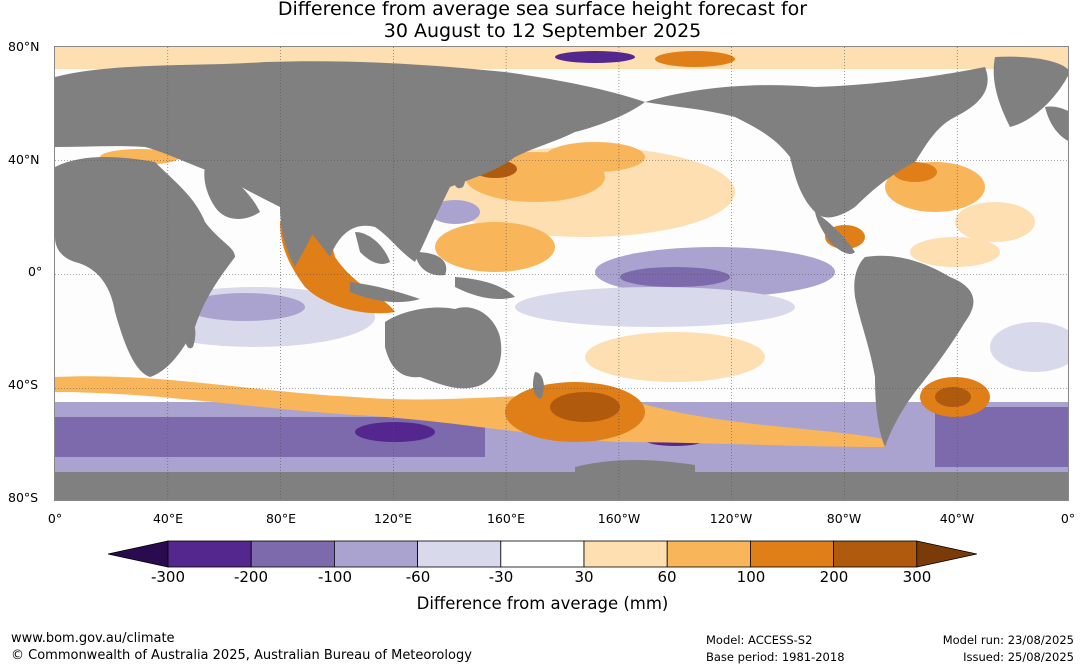 The height and width of the screenshot is (667, 1085). Describe the element at coordinates (168, 518) in the screenshot. I see `lon-label-40e: 40°E` at that location.